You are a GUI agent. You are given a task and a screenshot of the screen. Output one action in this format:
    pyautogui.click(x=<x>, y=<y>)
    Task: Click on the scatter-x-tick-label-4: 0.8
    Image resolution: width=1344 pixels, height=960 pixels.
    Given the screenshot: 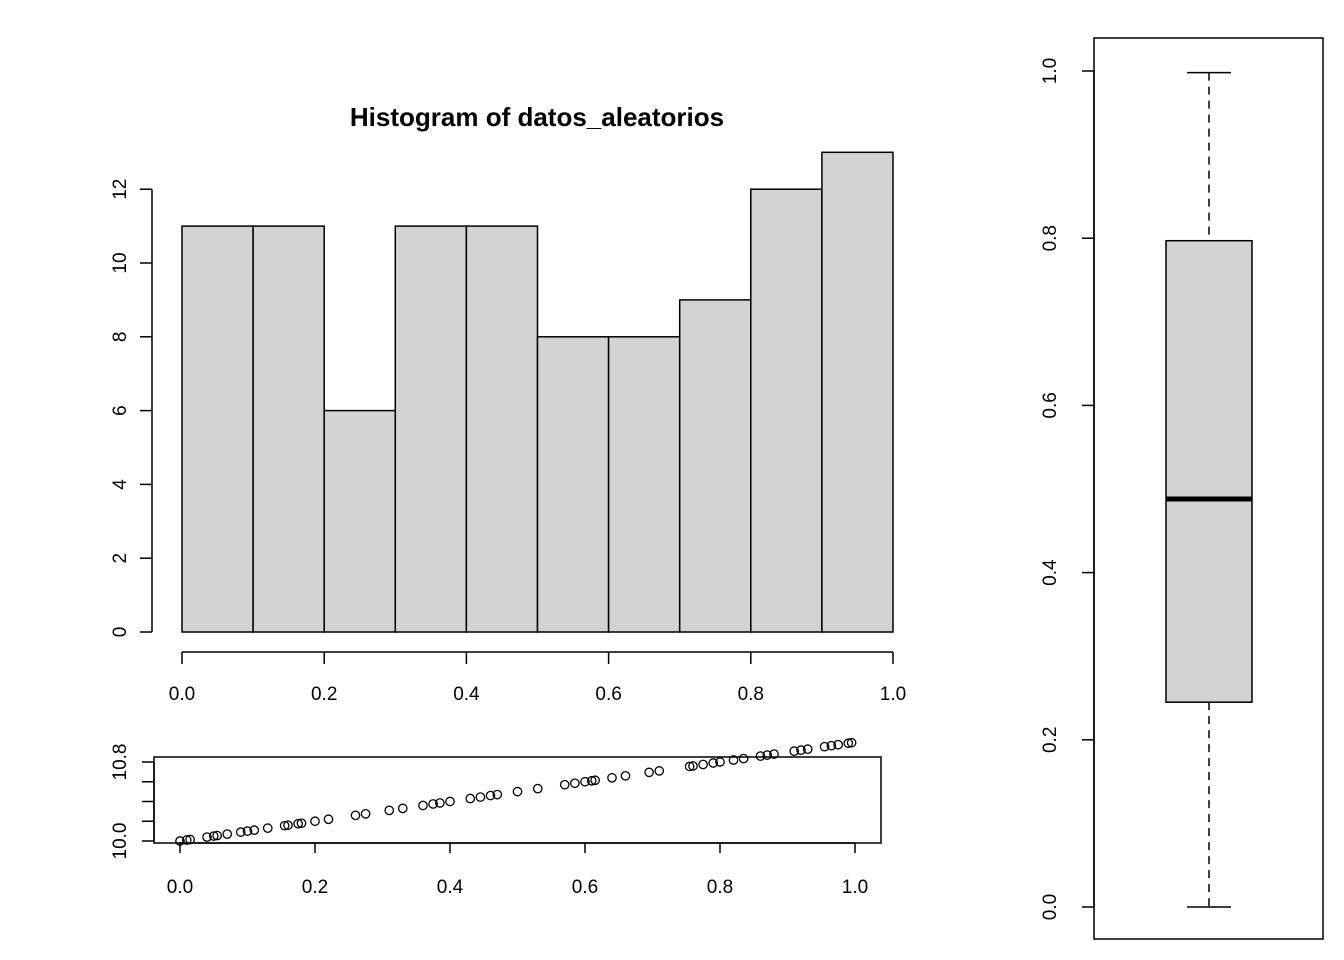 What is the action you would take?
    pyautogui.click(x=720, y=887)
    